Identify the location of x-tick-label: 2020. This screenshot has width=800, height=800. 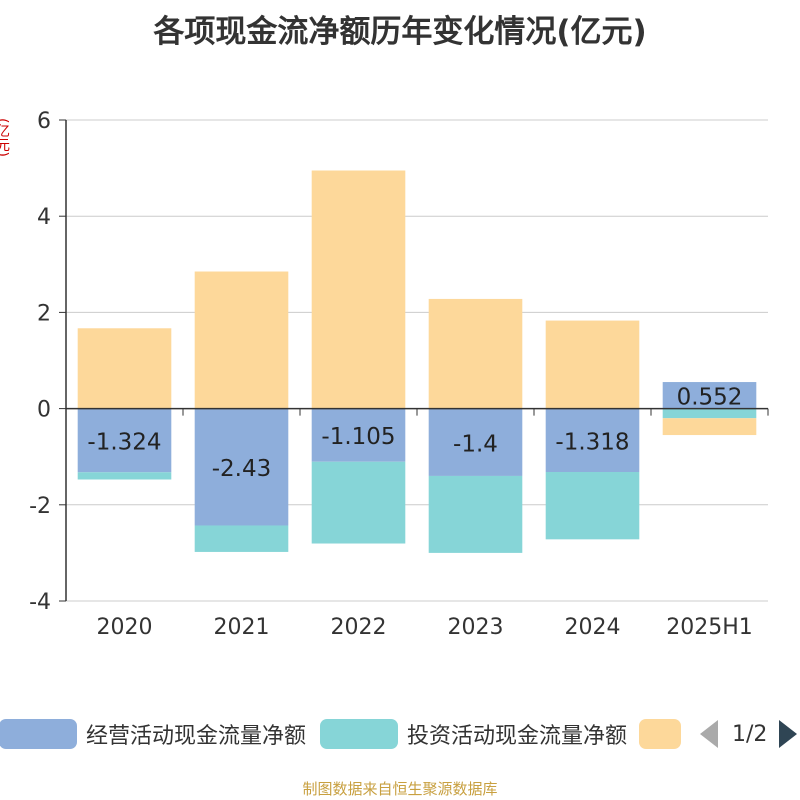
(125, 627).